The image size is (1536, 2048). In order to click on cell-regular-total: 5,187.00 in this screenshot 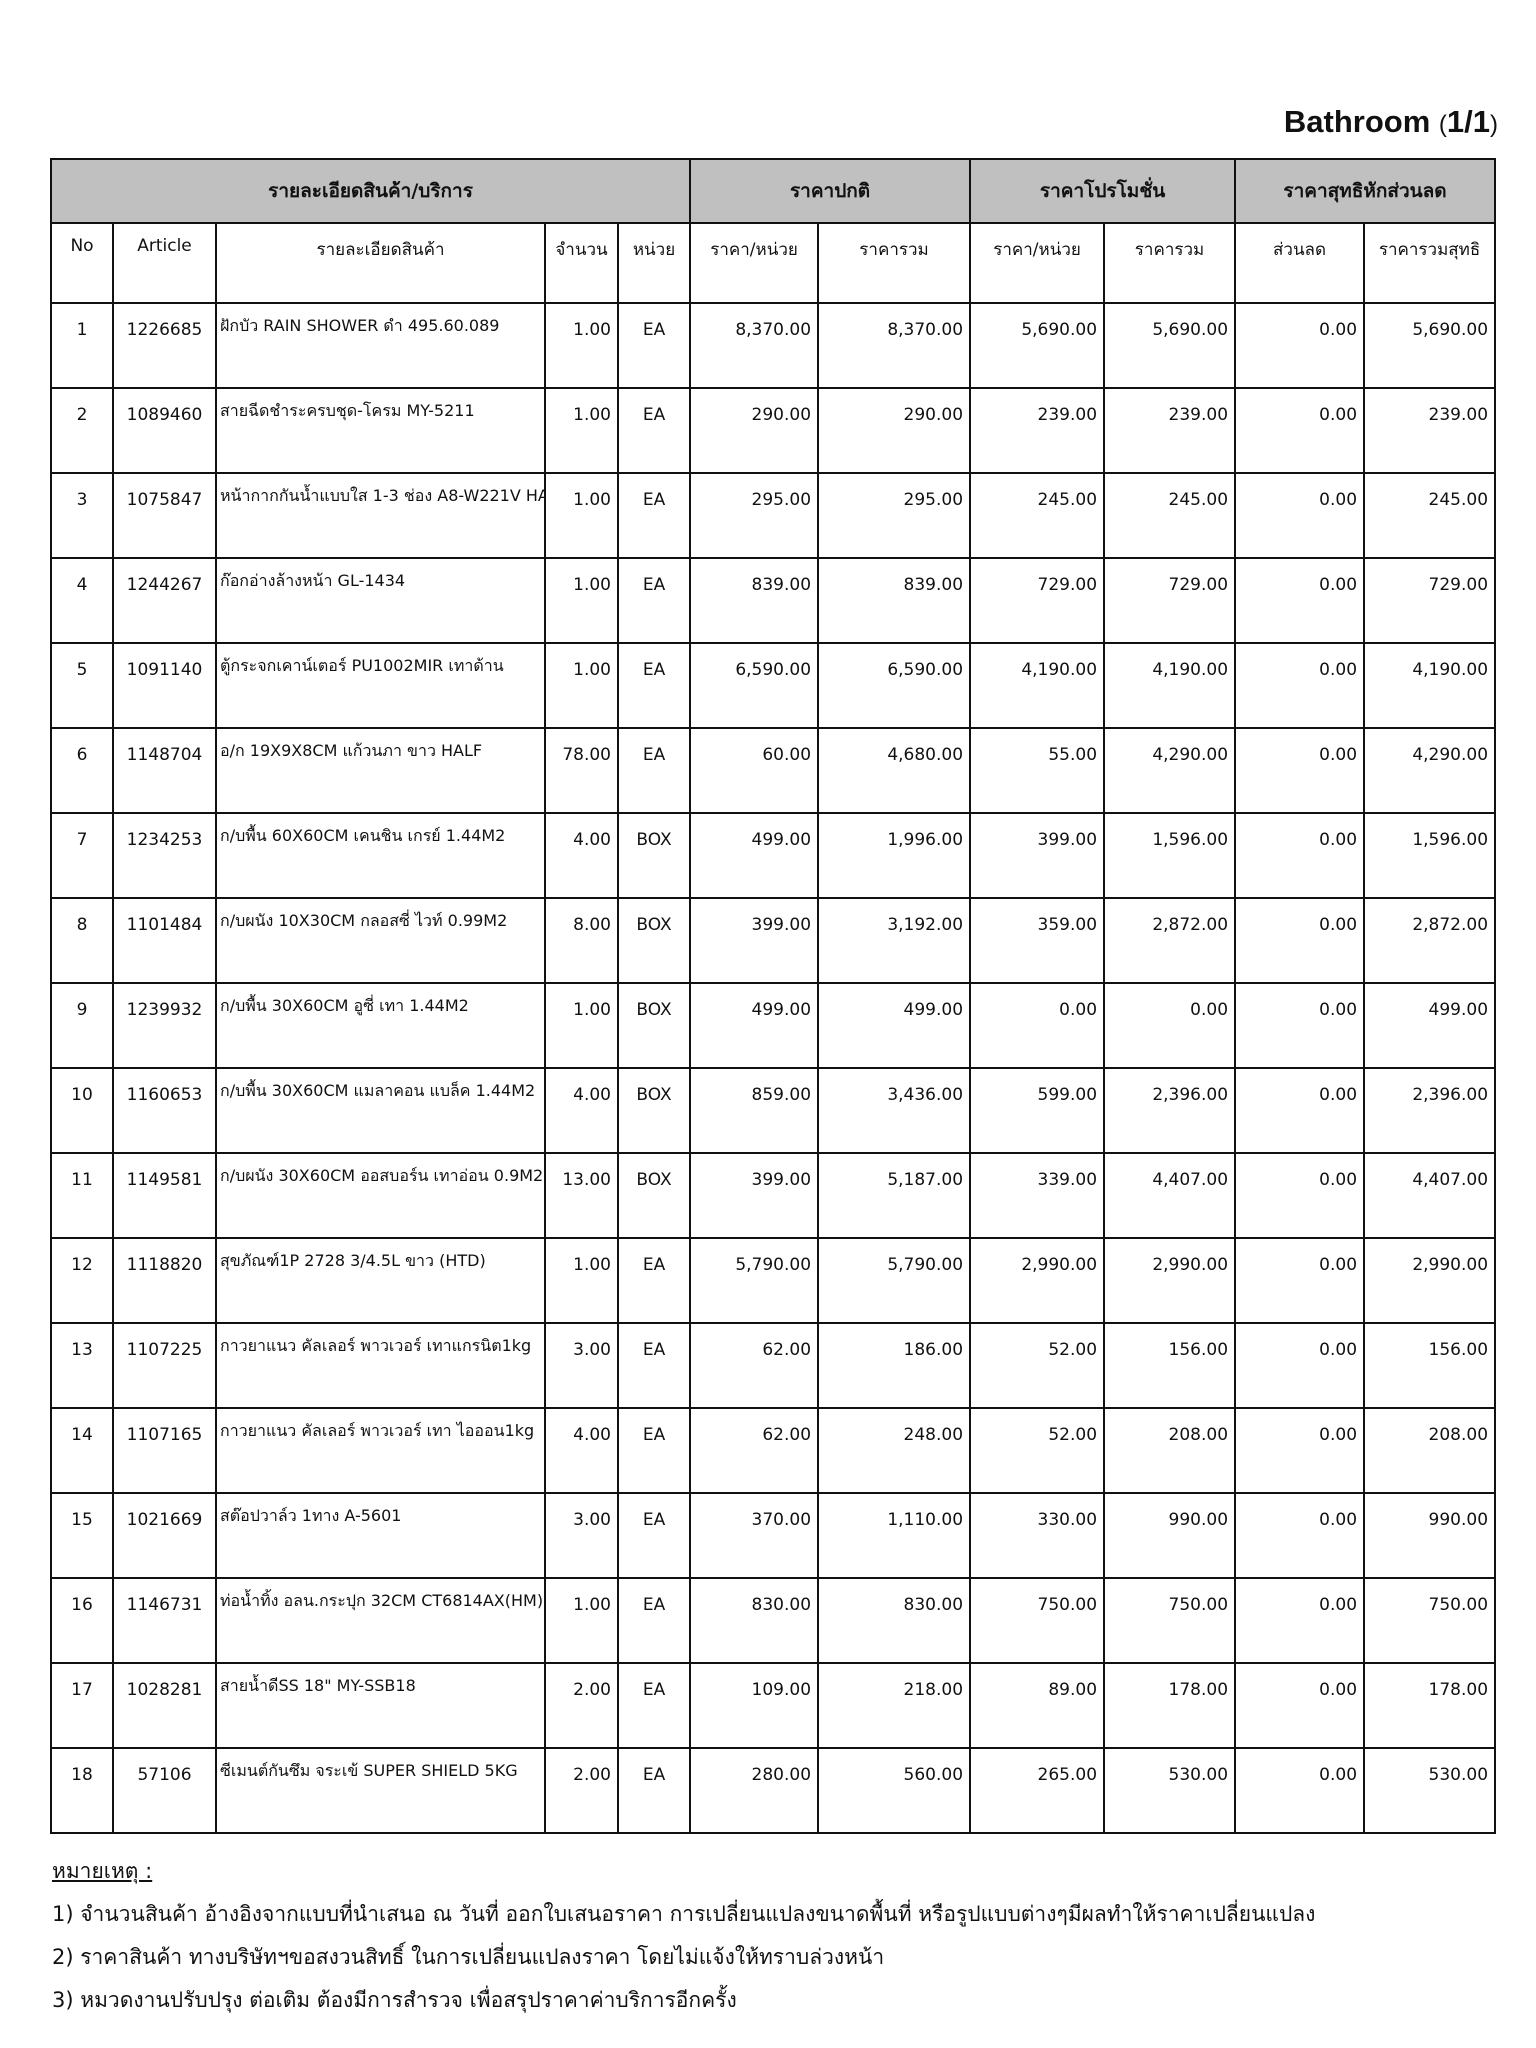, I will do `click(894, 1195)`.